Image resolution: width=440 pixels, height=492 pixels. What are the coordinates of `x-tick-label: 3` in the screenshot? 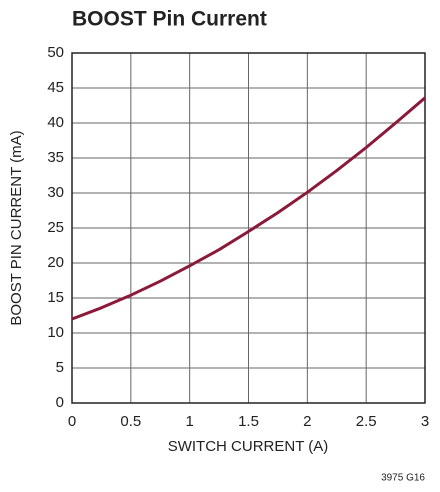 It's located at (425, 421).